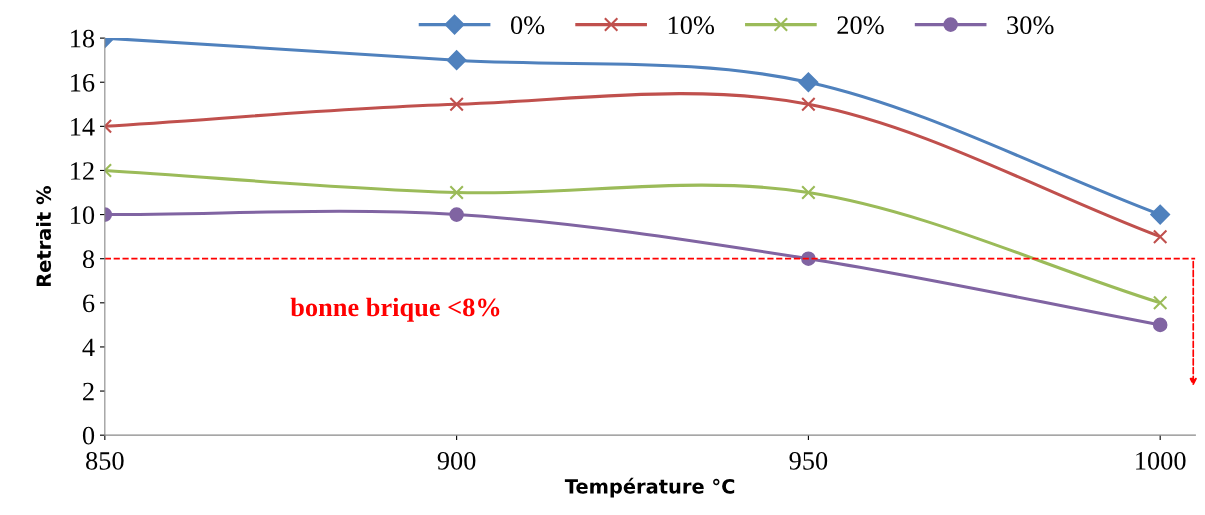 The image size is (1205, 515). Describe the element at coordinates (83, 38) in the screenshot. I see `y-tick-label: 18` at that location.